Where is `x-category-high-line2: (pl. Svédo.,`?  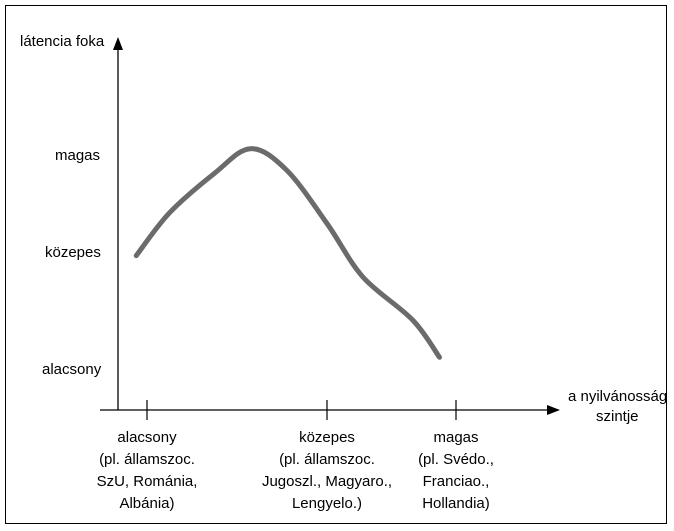
x-category-high-line2: (pl. Svédo., is located at coordinates (456, 459).